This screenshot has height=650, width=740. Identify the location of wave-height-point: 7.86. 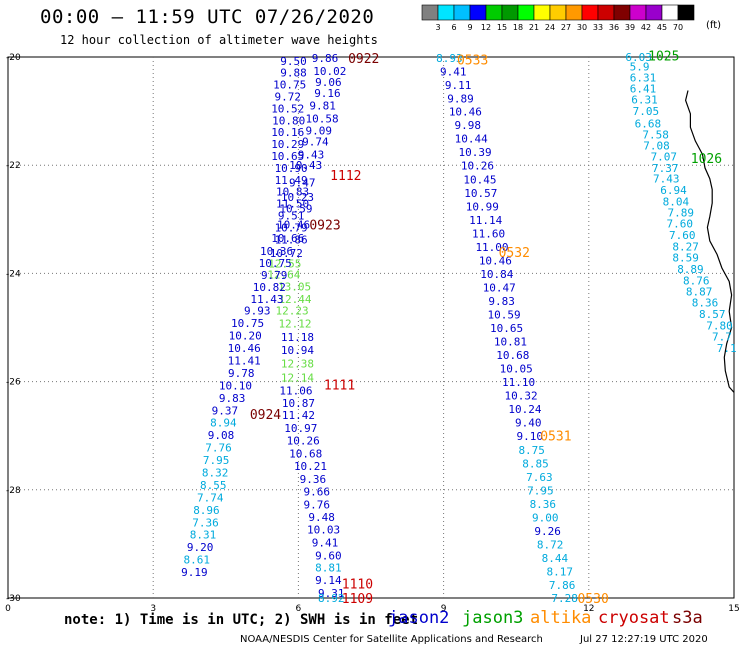
(562, 585).